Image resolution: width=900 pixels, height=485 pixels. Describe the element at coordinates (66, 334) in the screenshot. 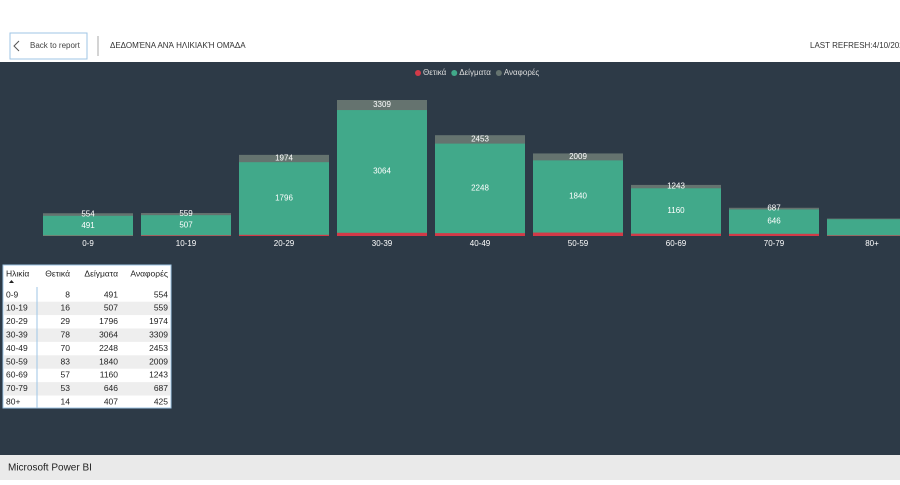

I see `table-cell: 78` at that location.